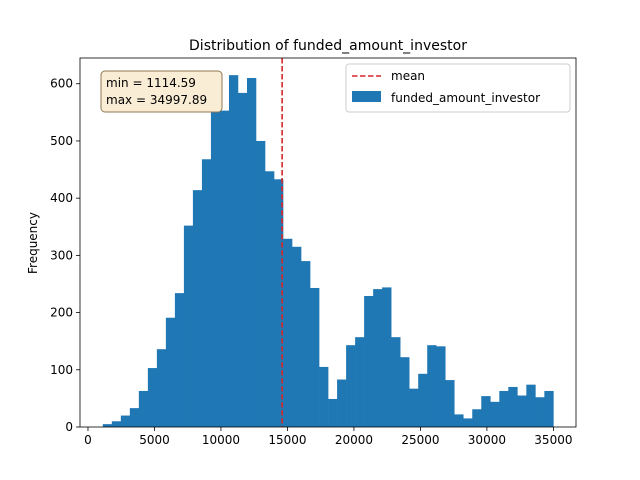 This screenshot has width=640, height=480. Describe the element at coordinates (420, 440) in the screenshot. I see `x-tick-label: 25000` at that location.